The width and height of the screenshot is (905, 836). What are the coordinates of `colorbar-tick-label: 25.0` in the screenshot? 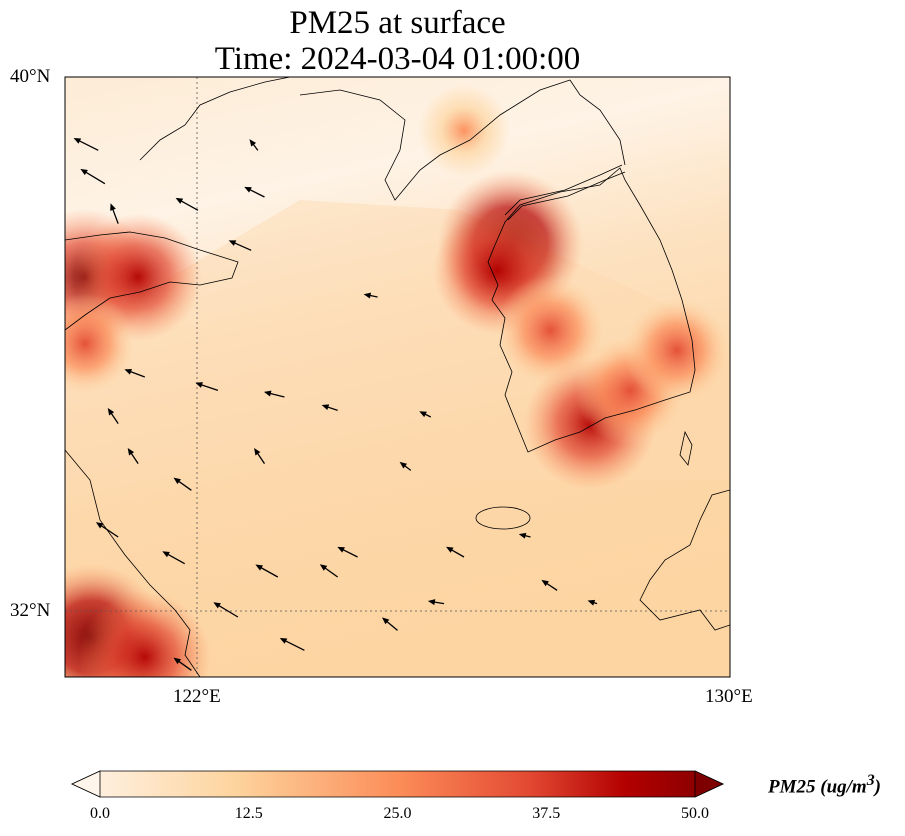 It's located at (397, 813).